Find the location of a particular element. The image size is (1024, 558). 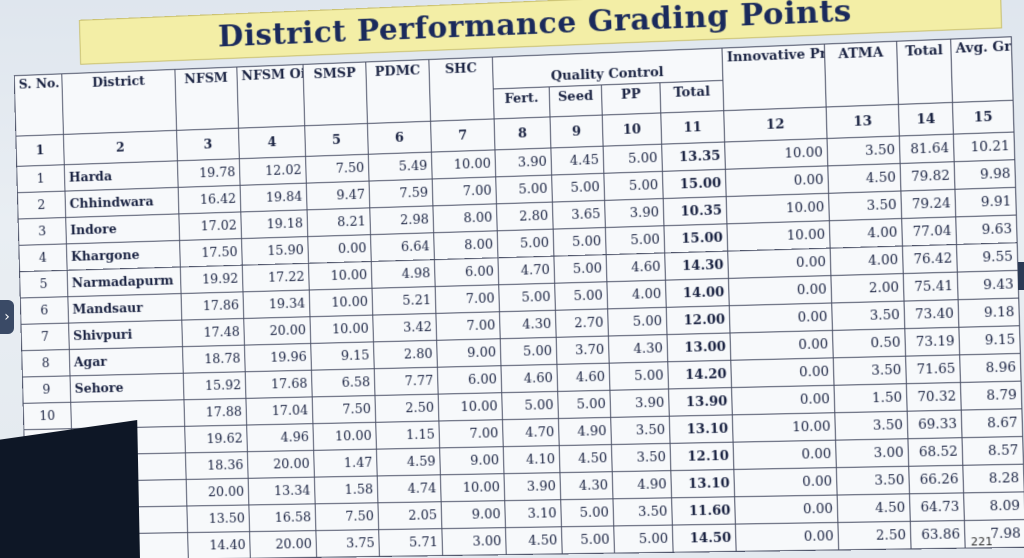

qc-total-cell: 10.35 is located at coordinates (695, 211).